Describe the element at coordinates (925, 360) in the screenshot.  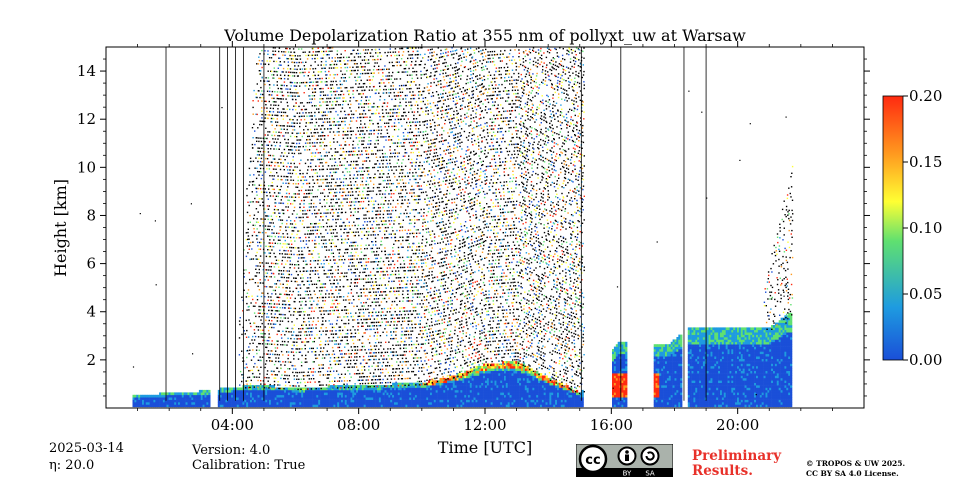
I see `colorbar-tick-label: 0.00` at that location.